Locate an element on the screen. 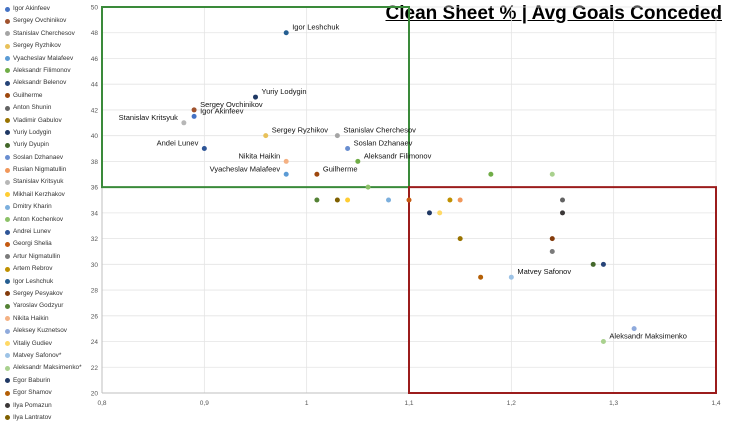 The height and width of the screenshot is (425, 730). legend-item: Vitaliy Gudiev is located at coordinates (52, 345).